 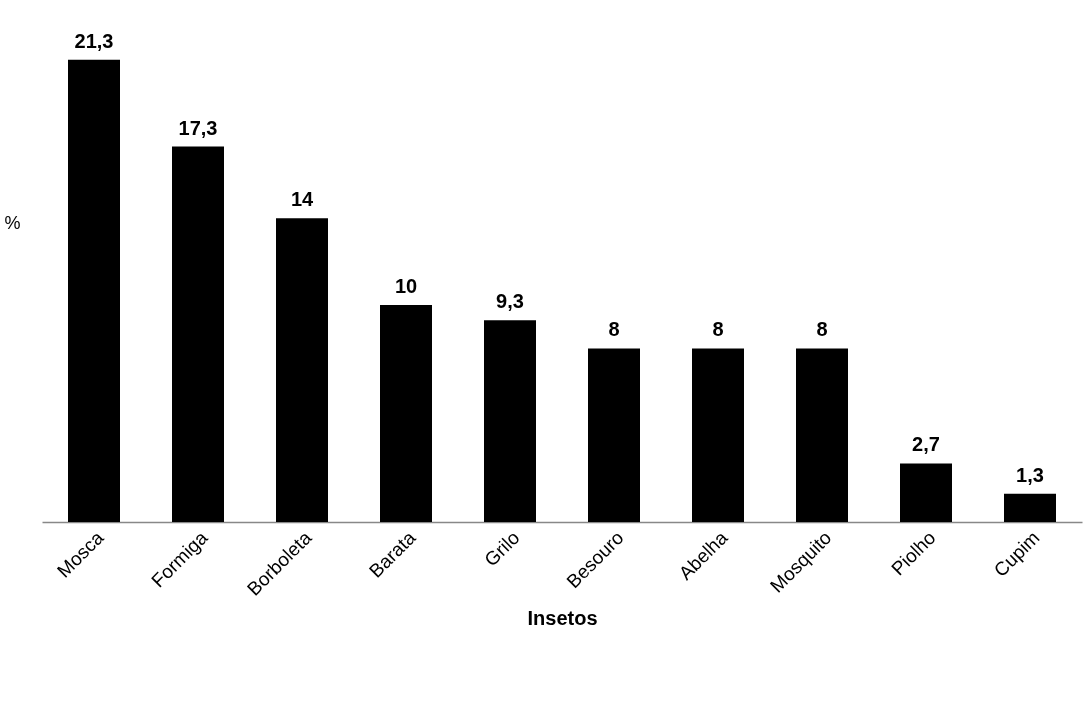 I want to click on x-tick-label: Grilo, so click(x=502, y=549).